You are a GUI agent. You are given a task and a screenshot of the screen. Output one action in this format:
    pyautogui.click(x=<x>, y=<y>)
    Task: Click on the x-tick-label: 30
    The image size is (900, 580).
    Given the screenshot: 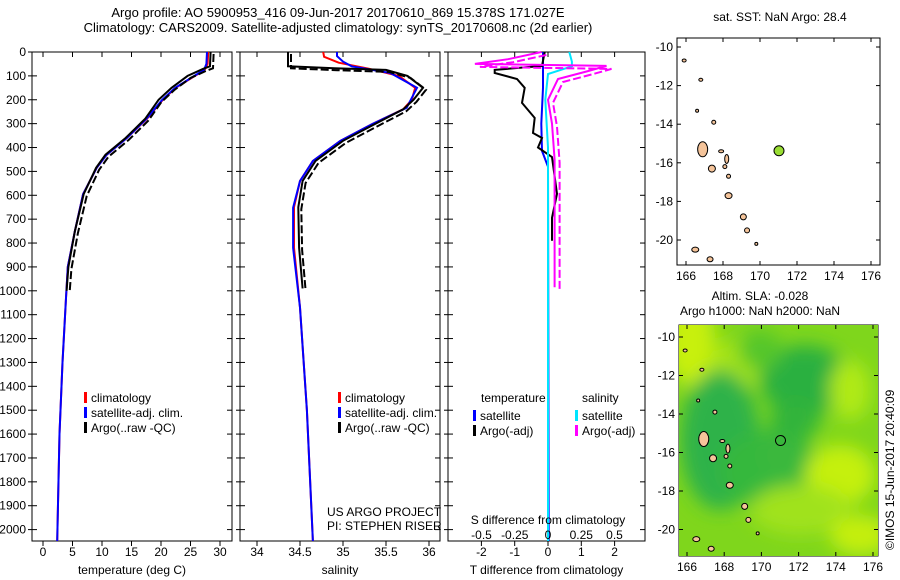 What is the action you would take?
    pyautogui.click(x=220, y=552)
    